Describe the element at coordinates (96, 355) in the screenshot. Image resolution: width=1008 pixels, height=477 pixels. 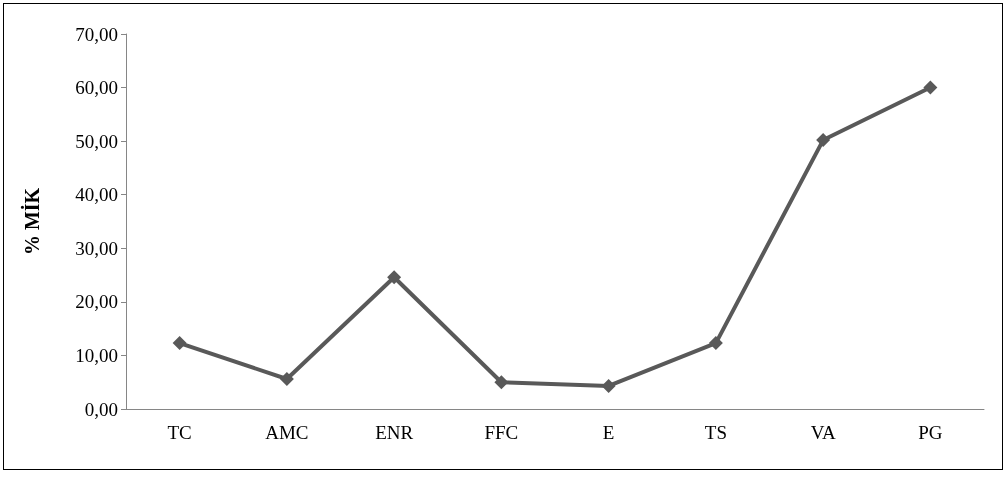
I see `y-tick-label: 10,00` at that location.